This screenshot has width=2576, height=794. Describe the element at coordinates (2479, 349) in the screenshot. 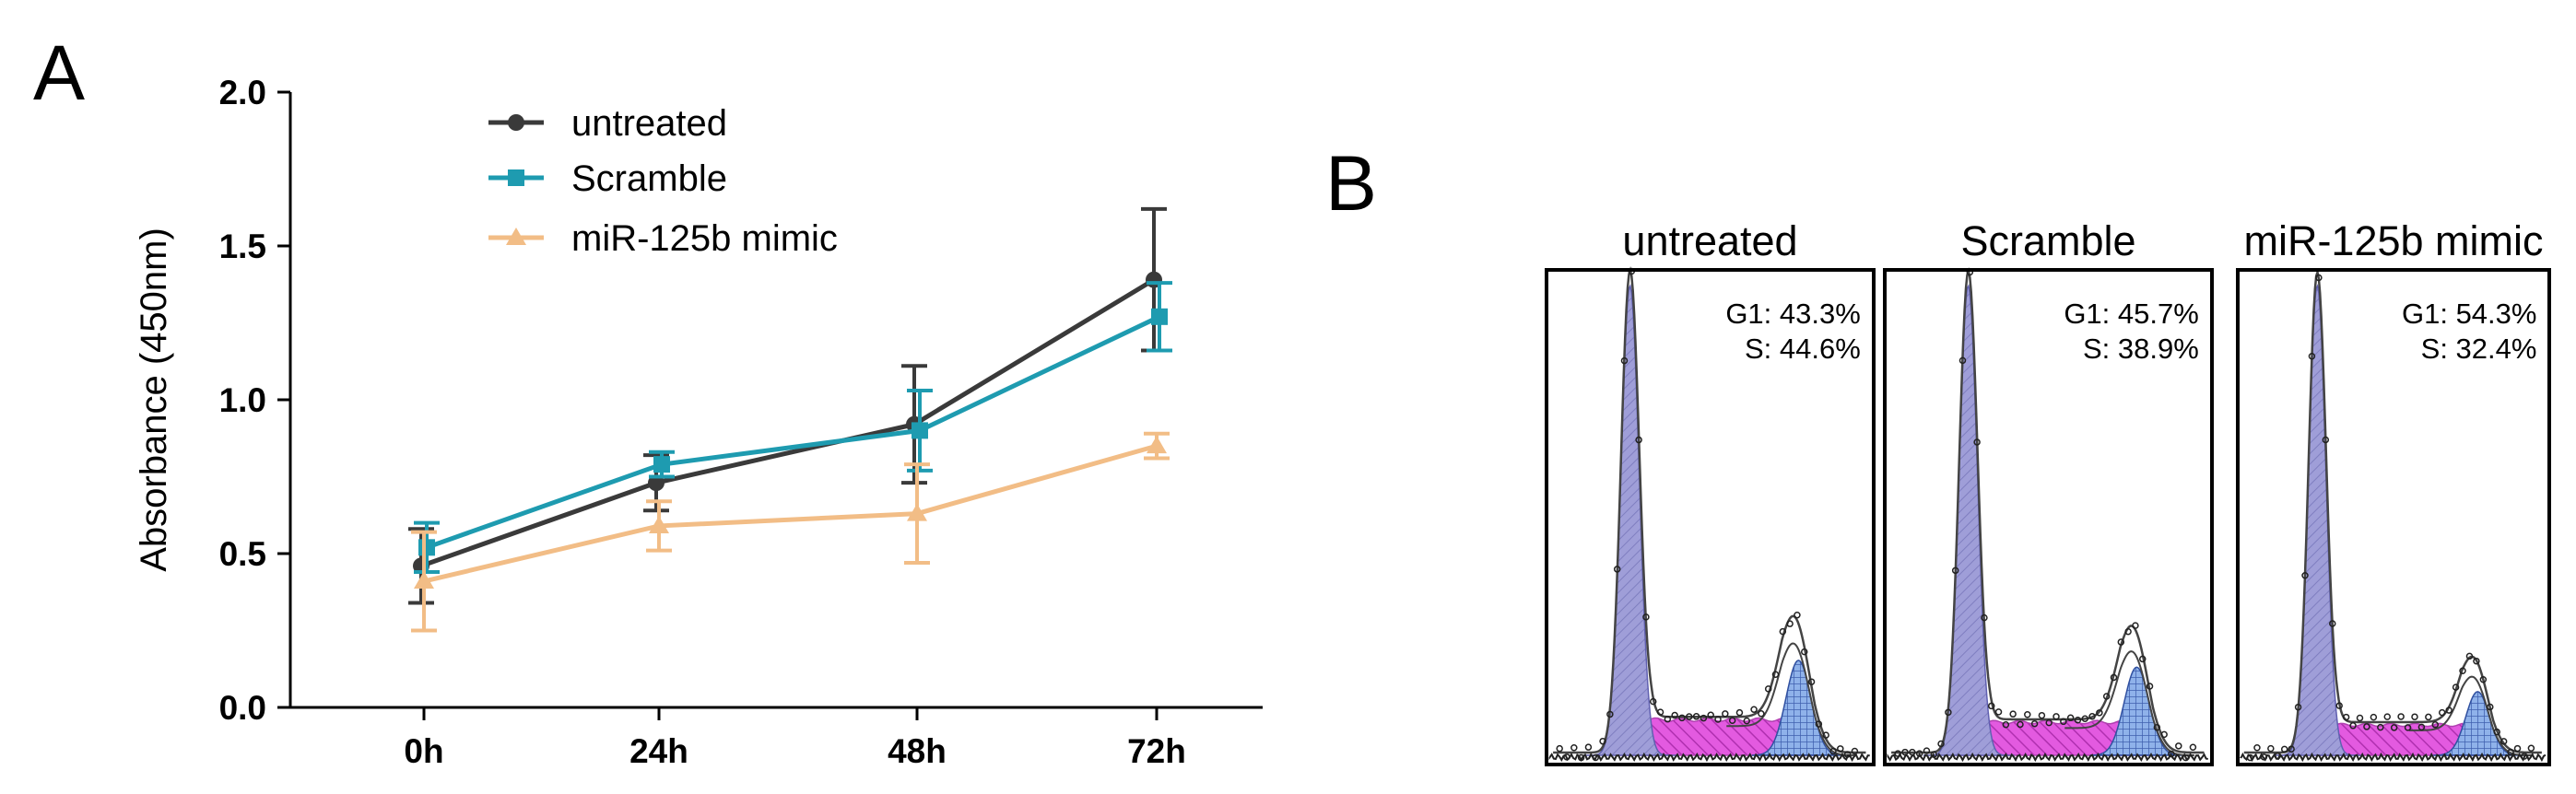

I see `s-percentage: S: 32.4%` at that location.